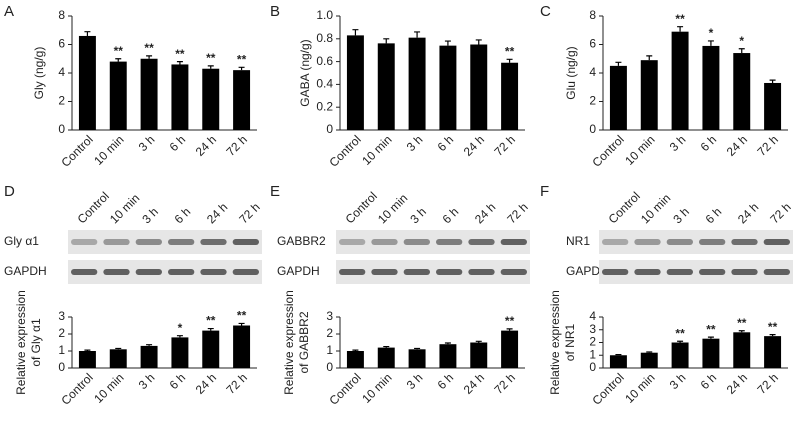 Image resolution: width=800 pixels, height=441 pixels. I want to click on y-tick-label: 1, so click(329, 350).